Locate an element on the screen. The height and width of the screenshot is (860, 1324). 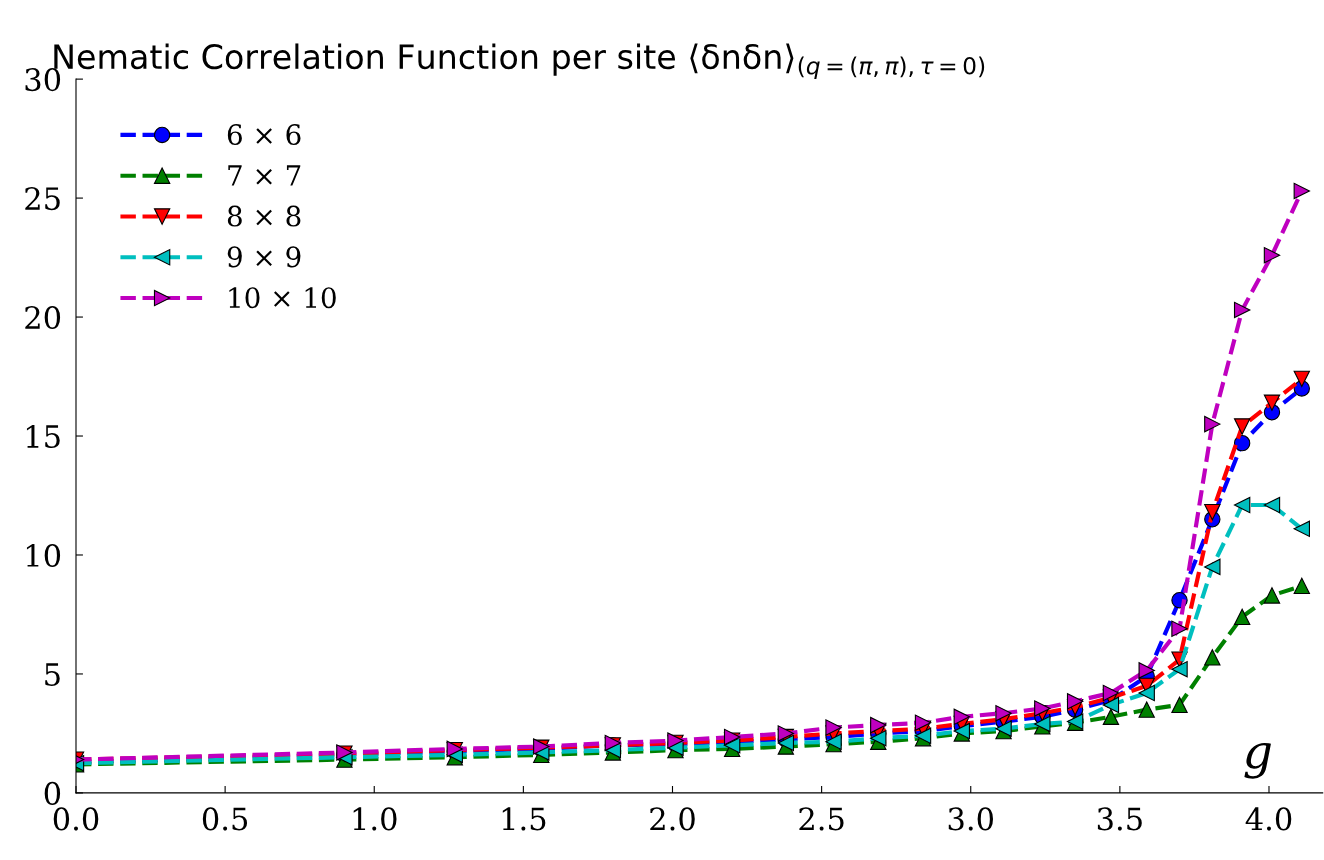
legend-label: 10 × 10 is located at coordinates (282, 298).